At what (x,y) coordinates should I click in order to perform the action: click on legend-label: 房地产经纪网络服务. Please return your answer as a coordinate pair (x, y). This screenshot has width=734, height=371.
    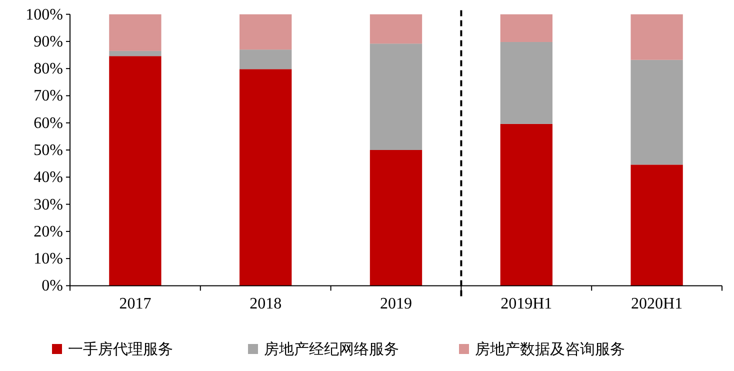
    Looking at the image, I should click on (331, 349).